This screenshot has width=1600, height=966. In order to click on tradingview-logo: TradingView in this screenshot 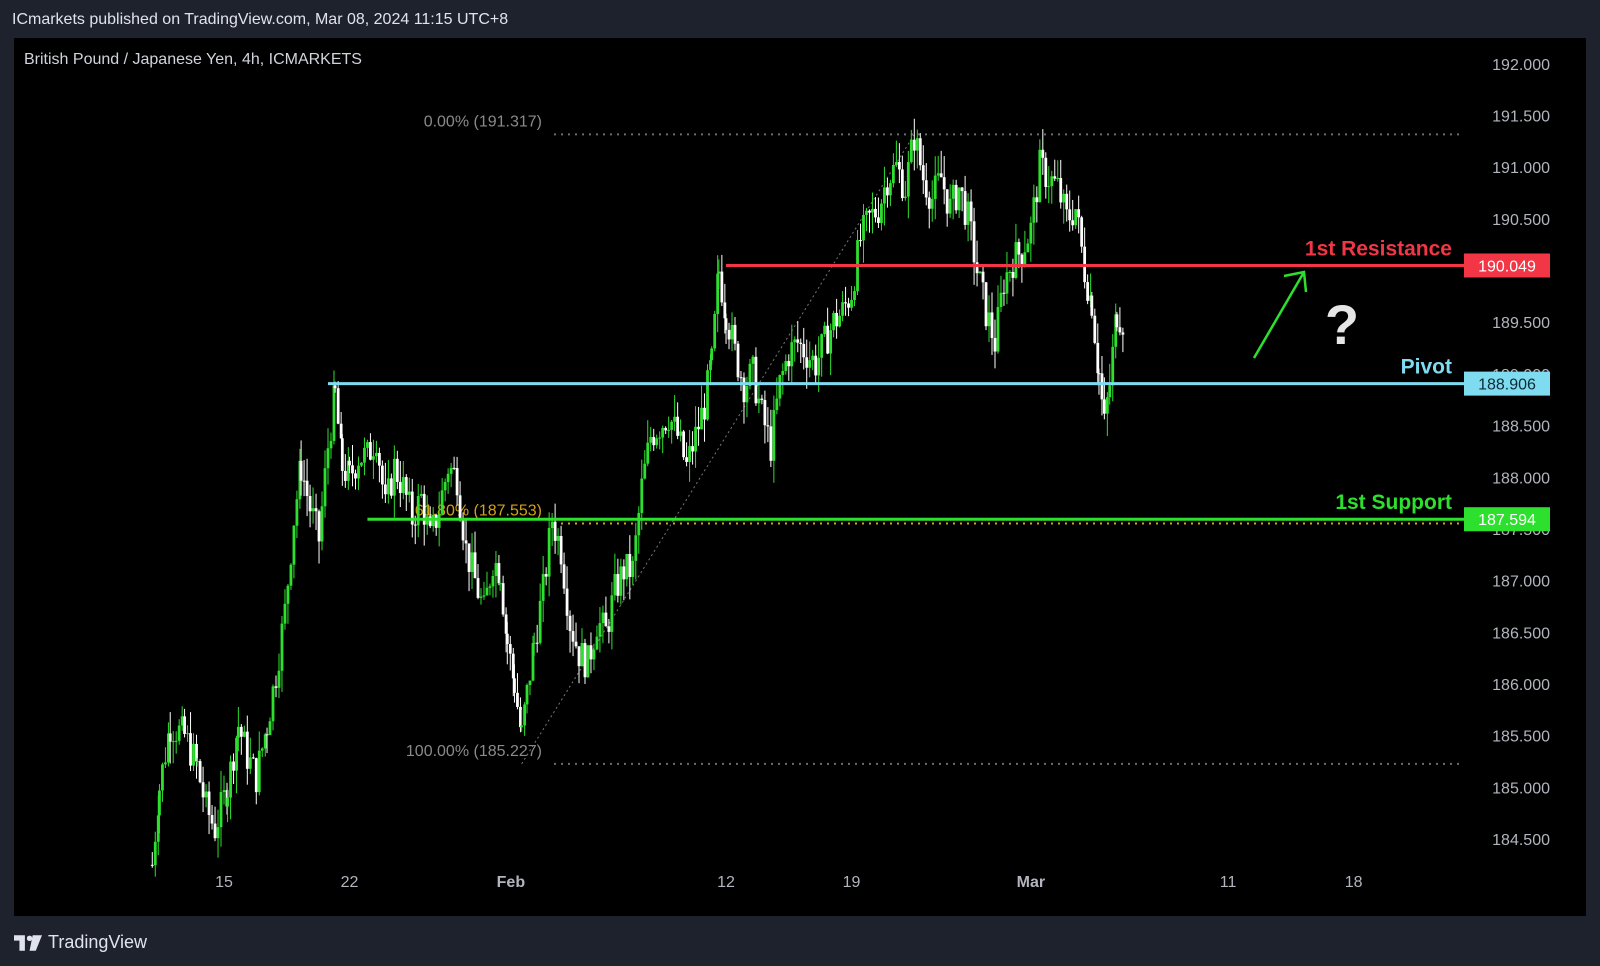, I will do `click(80, 942)`.